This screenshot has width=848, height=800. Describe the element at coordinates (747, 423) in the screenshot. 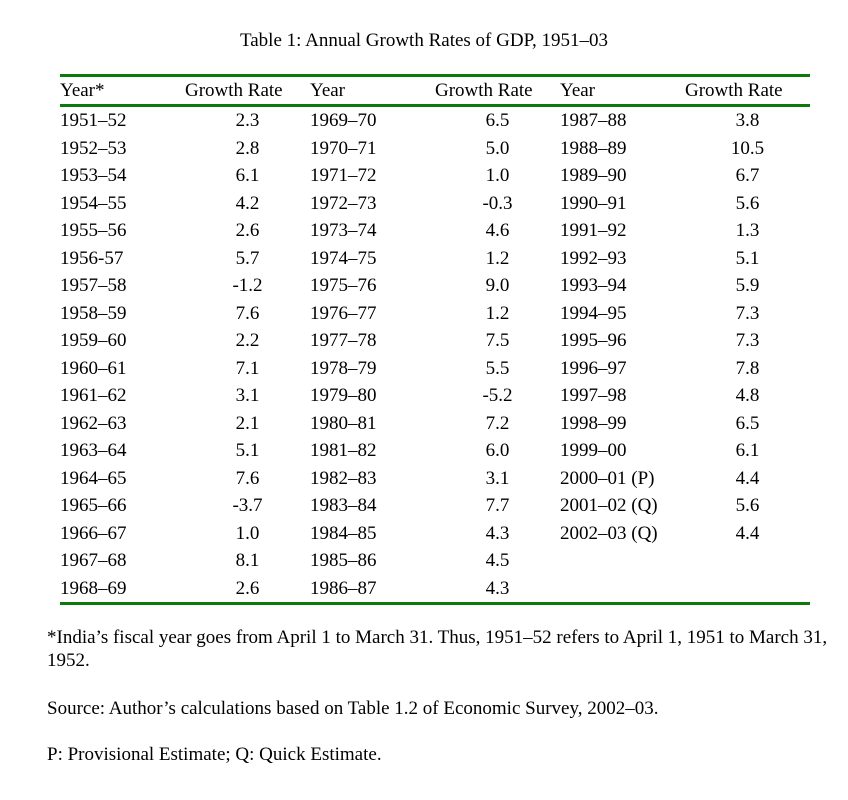

I see `cell-growth-rate-3: 6.5` at that location.